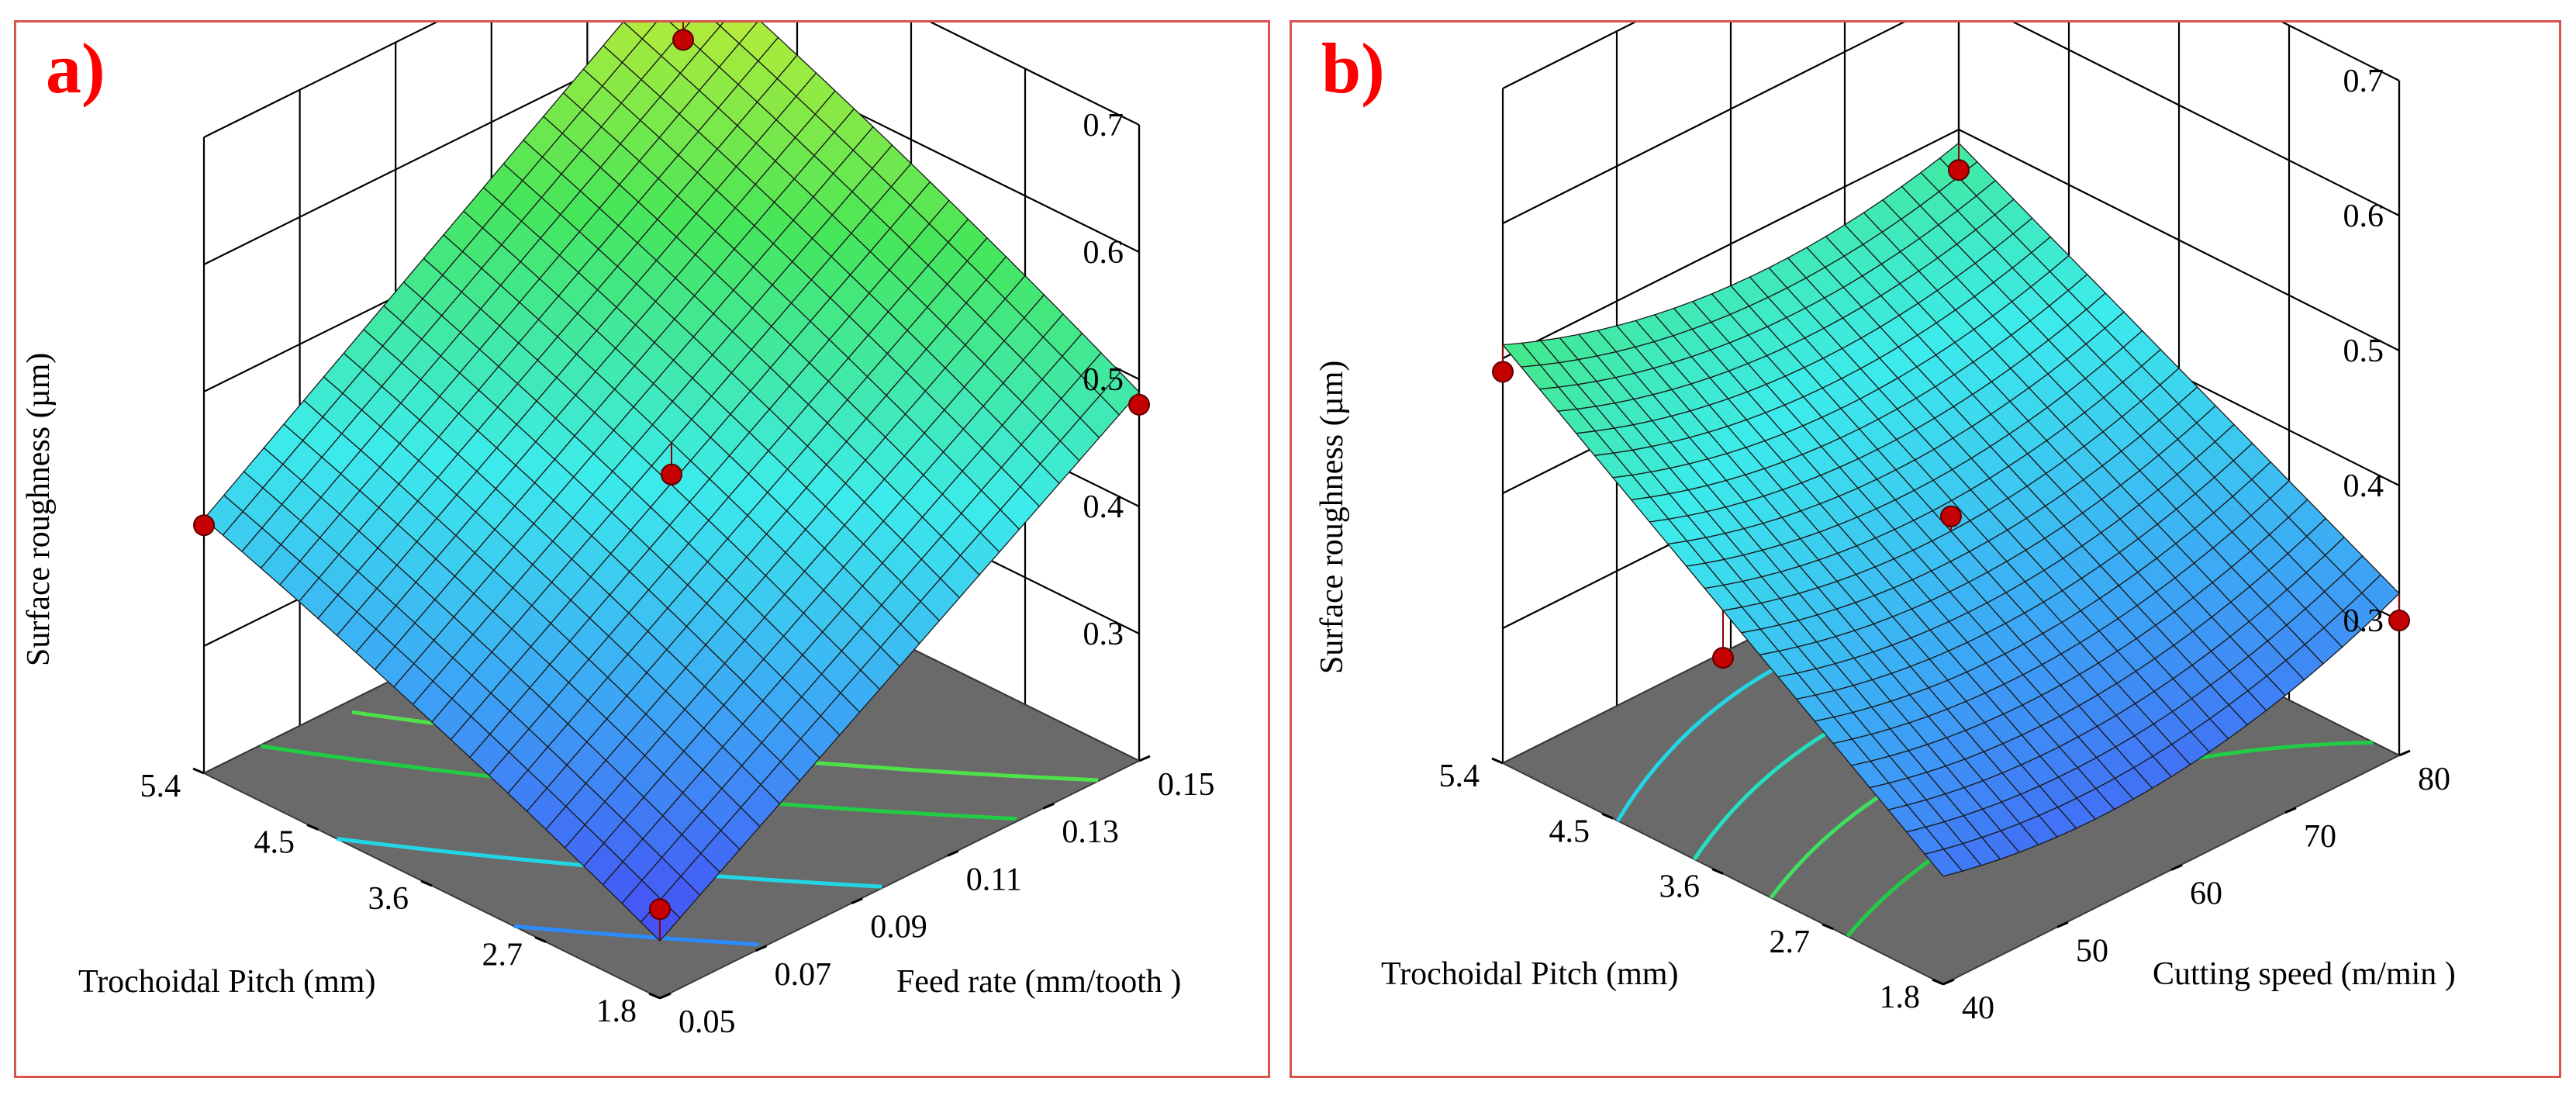 This screenshot has height=1099, width=2576. I want to click on contour-line, so click(636, 935).